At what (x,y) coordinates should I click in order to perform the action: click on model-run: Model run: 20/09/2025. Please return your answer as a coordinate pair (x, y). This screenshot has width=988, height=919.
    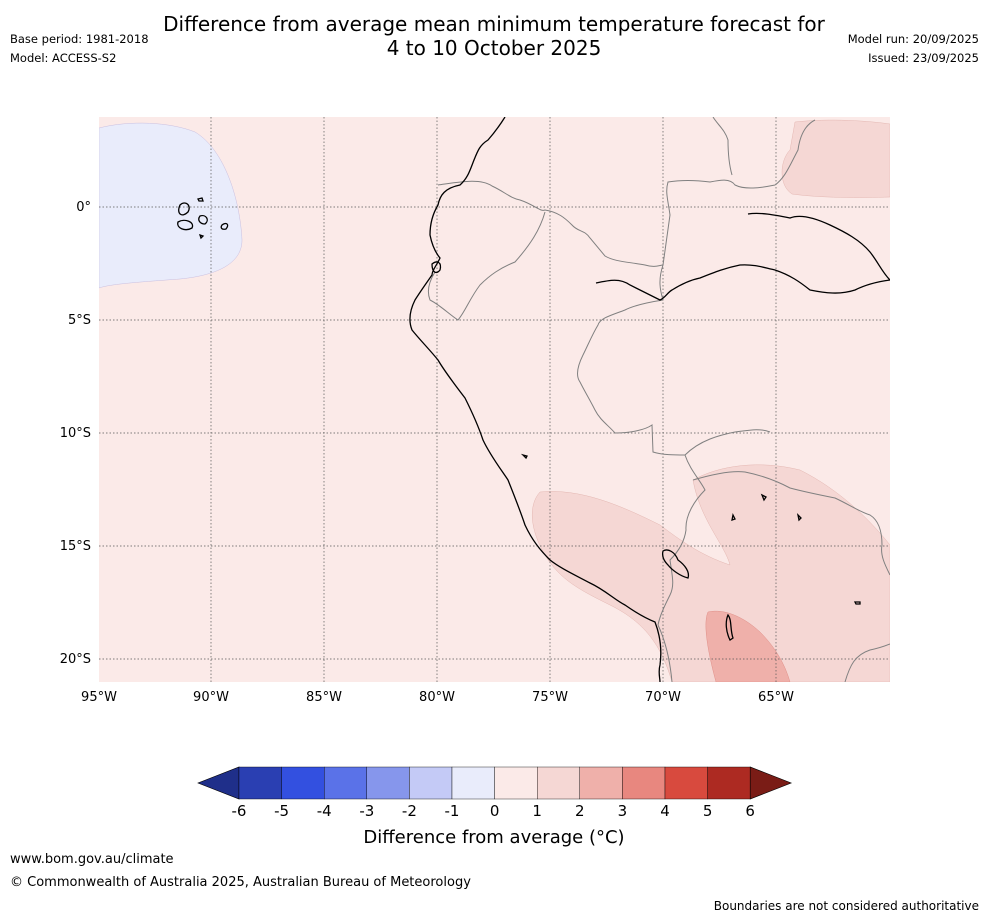
    Looking at the image, I should click on (913, 39).